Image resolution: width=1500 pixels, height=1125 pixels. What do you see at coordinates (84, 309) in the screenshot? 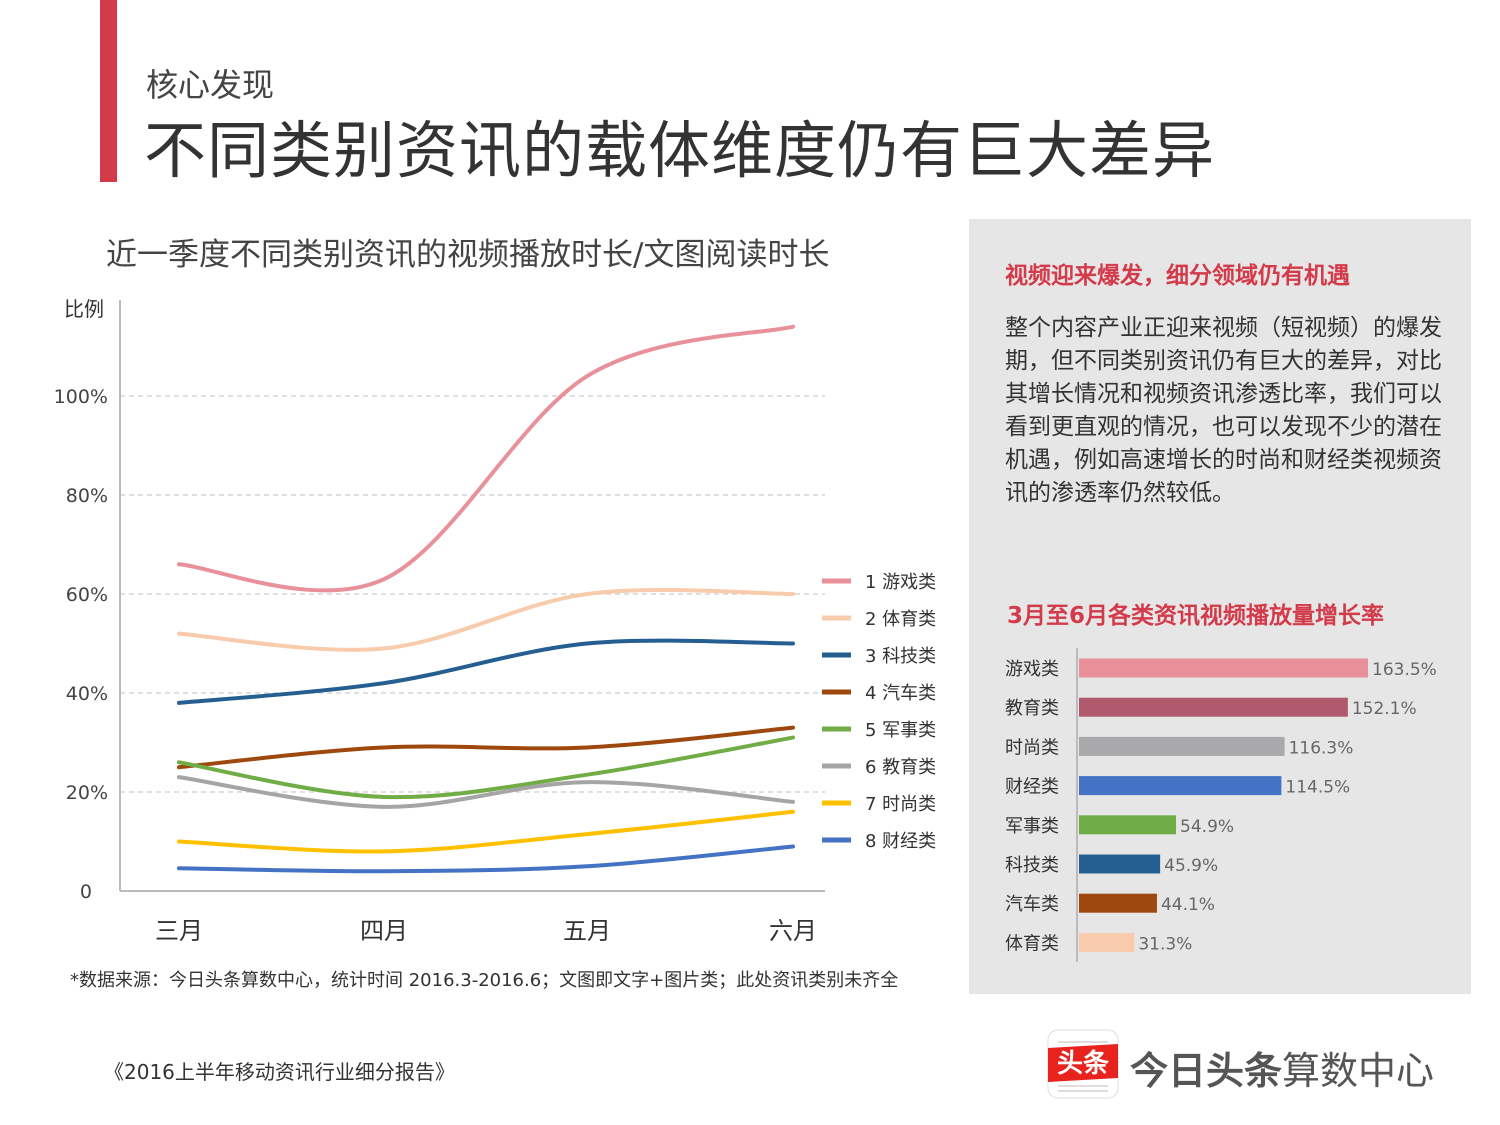
I see `y-axis-label: 比例` at bounding box center [84, 309].